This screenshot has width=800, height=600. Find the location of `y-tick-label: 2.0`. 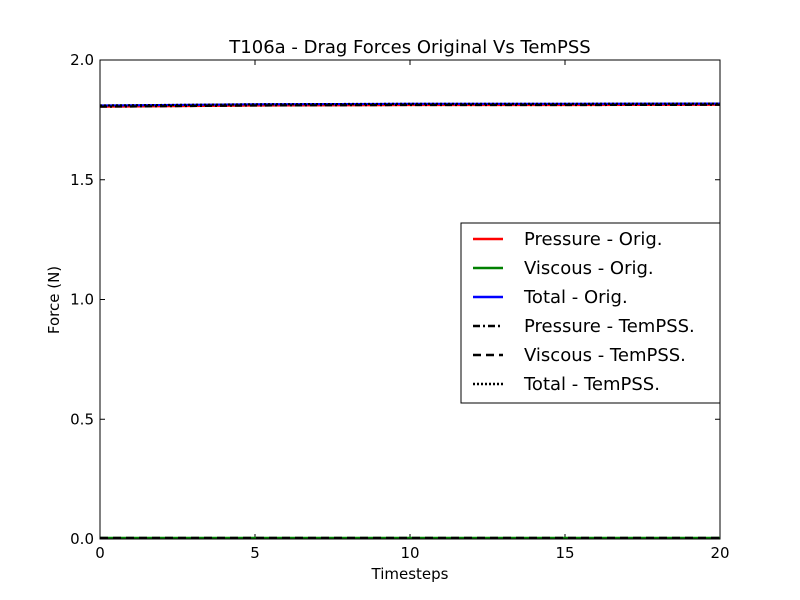

y-tick-label: 2.0 is located at coordinates (82, 60).